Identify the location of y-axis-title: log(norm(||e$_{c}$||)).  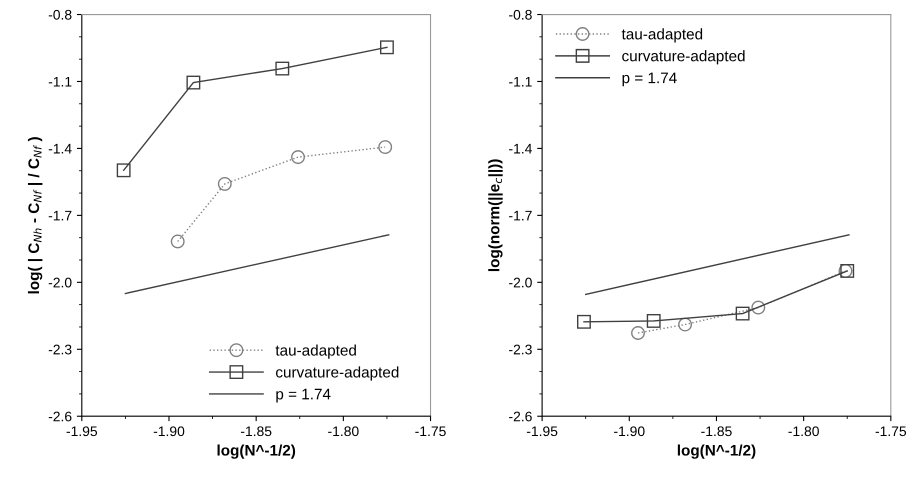
(495, 215).